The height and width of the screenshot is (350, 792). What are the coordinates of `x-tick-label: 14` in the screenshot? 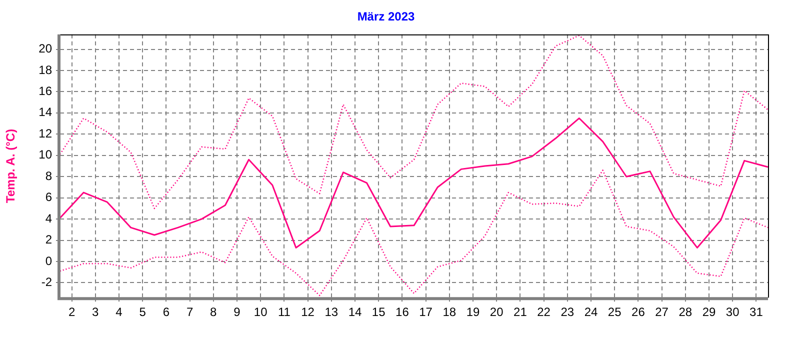 It's located at (355, 312).